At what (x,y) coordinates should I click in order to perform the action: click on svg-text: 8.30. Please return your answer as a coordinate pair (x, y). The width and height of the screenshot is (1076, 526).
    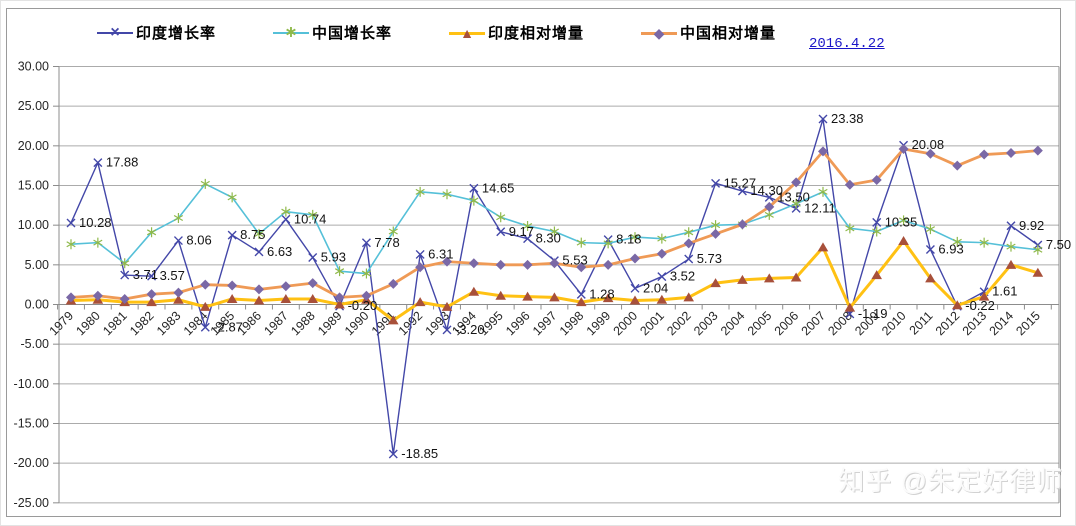
    Looking at the image, I should click on (548, 238).